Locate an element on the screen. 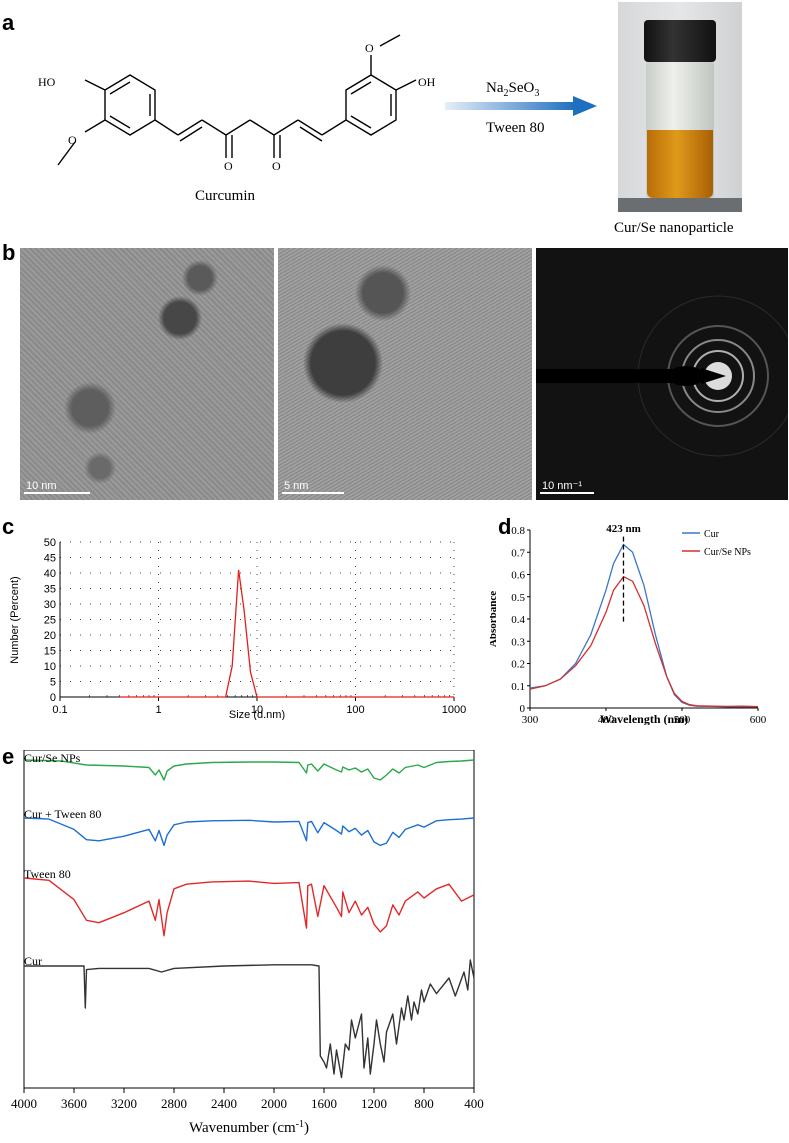  x-tick-label: 500 is located at coordinates (682, 719).